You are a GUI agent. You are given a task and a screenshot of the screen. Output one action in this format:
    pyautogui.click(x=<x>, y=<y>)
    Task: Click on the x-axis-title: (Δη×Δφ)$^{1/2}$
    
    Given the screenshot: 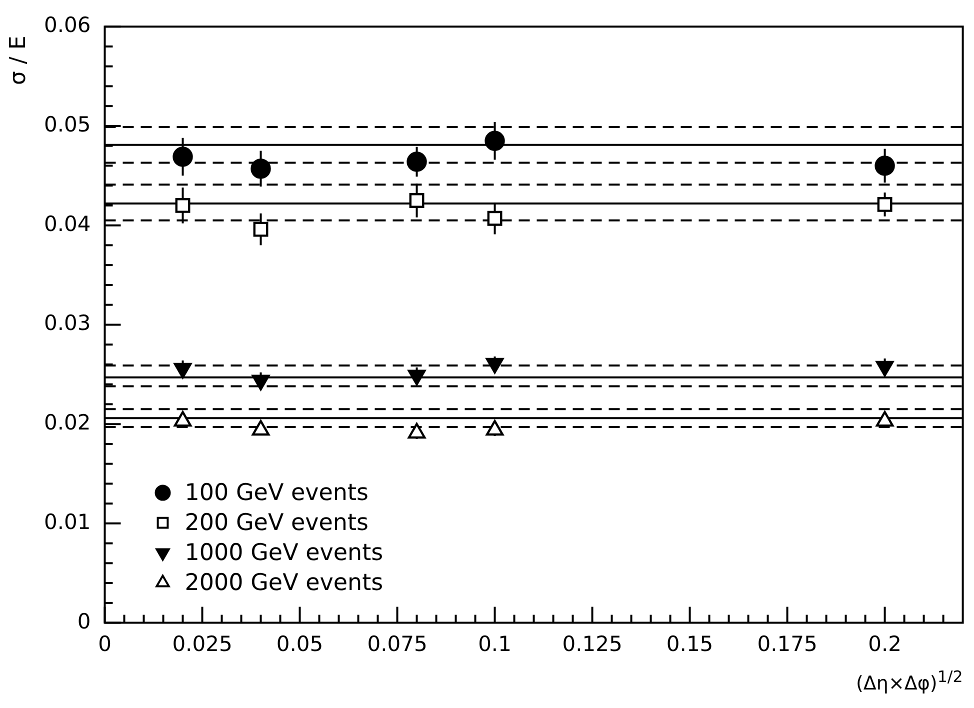 What is the action you would take?
    pyautogui.click(x=909, y=680)
    